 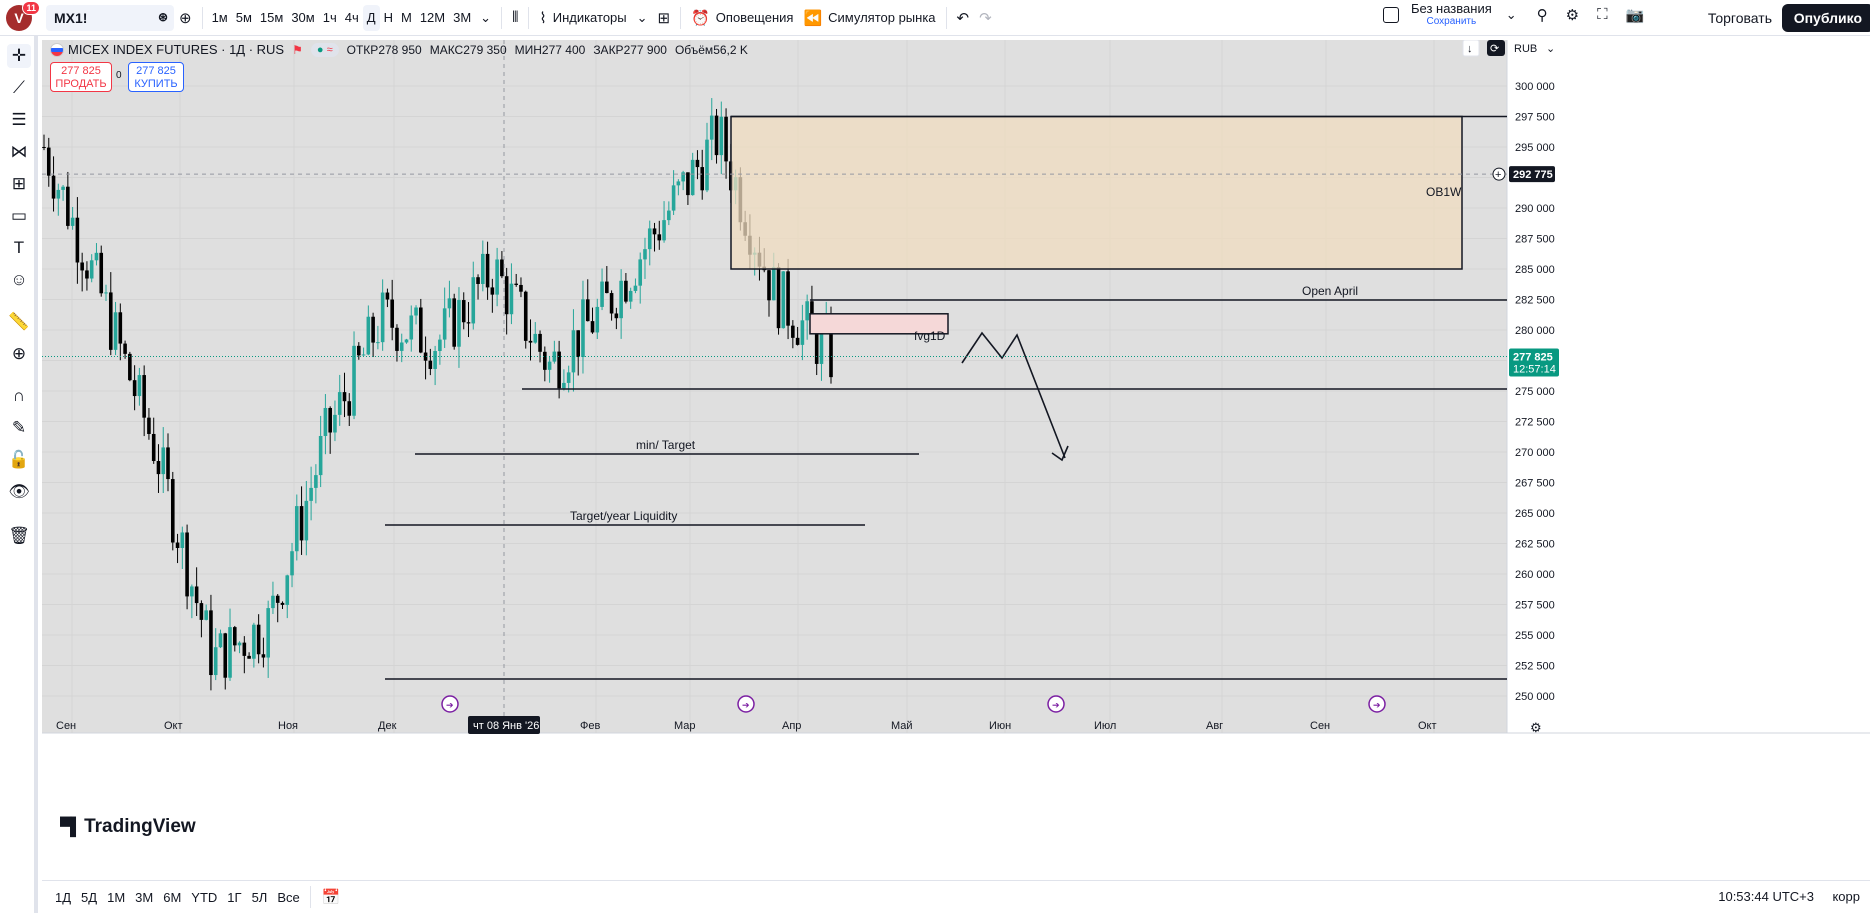 I want to click on auto-scale-icon: ⟳, so click(x=1494, y=49).